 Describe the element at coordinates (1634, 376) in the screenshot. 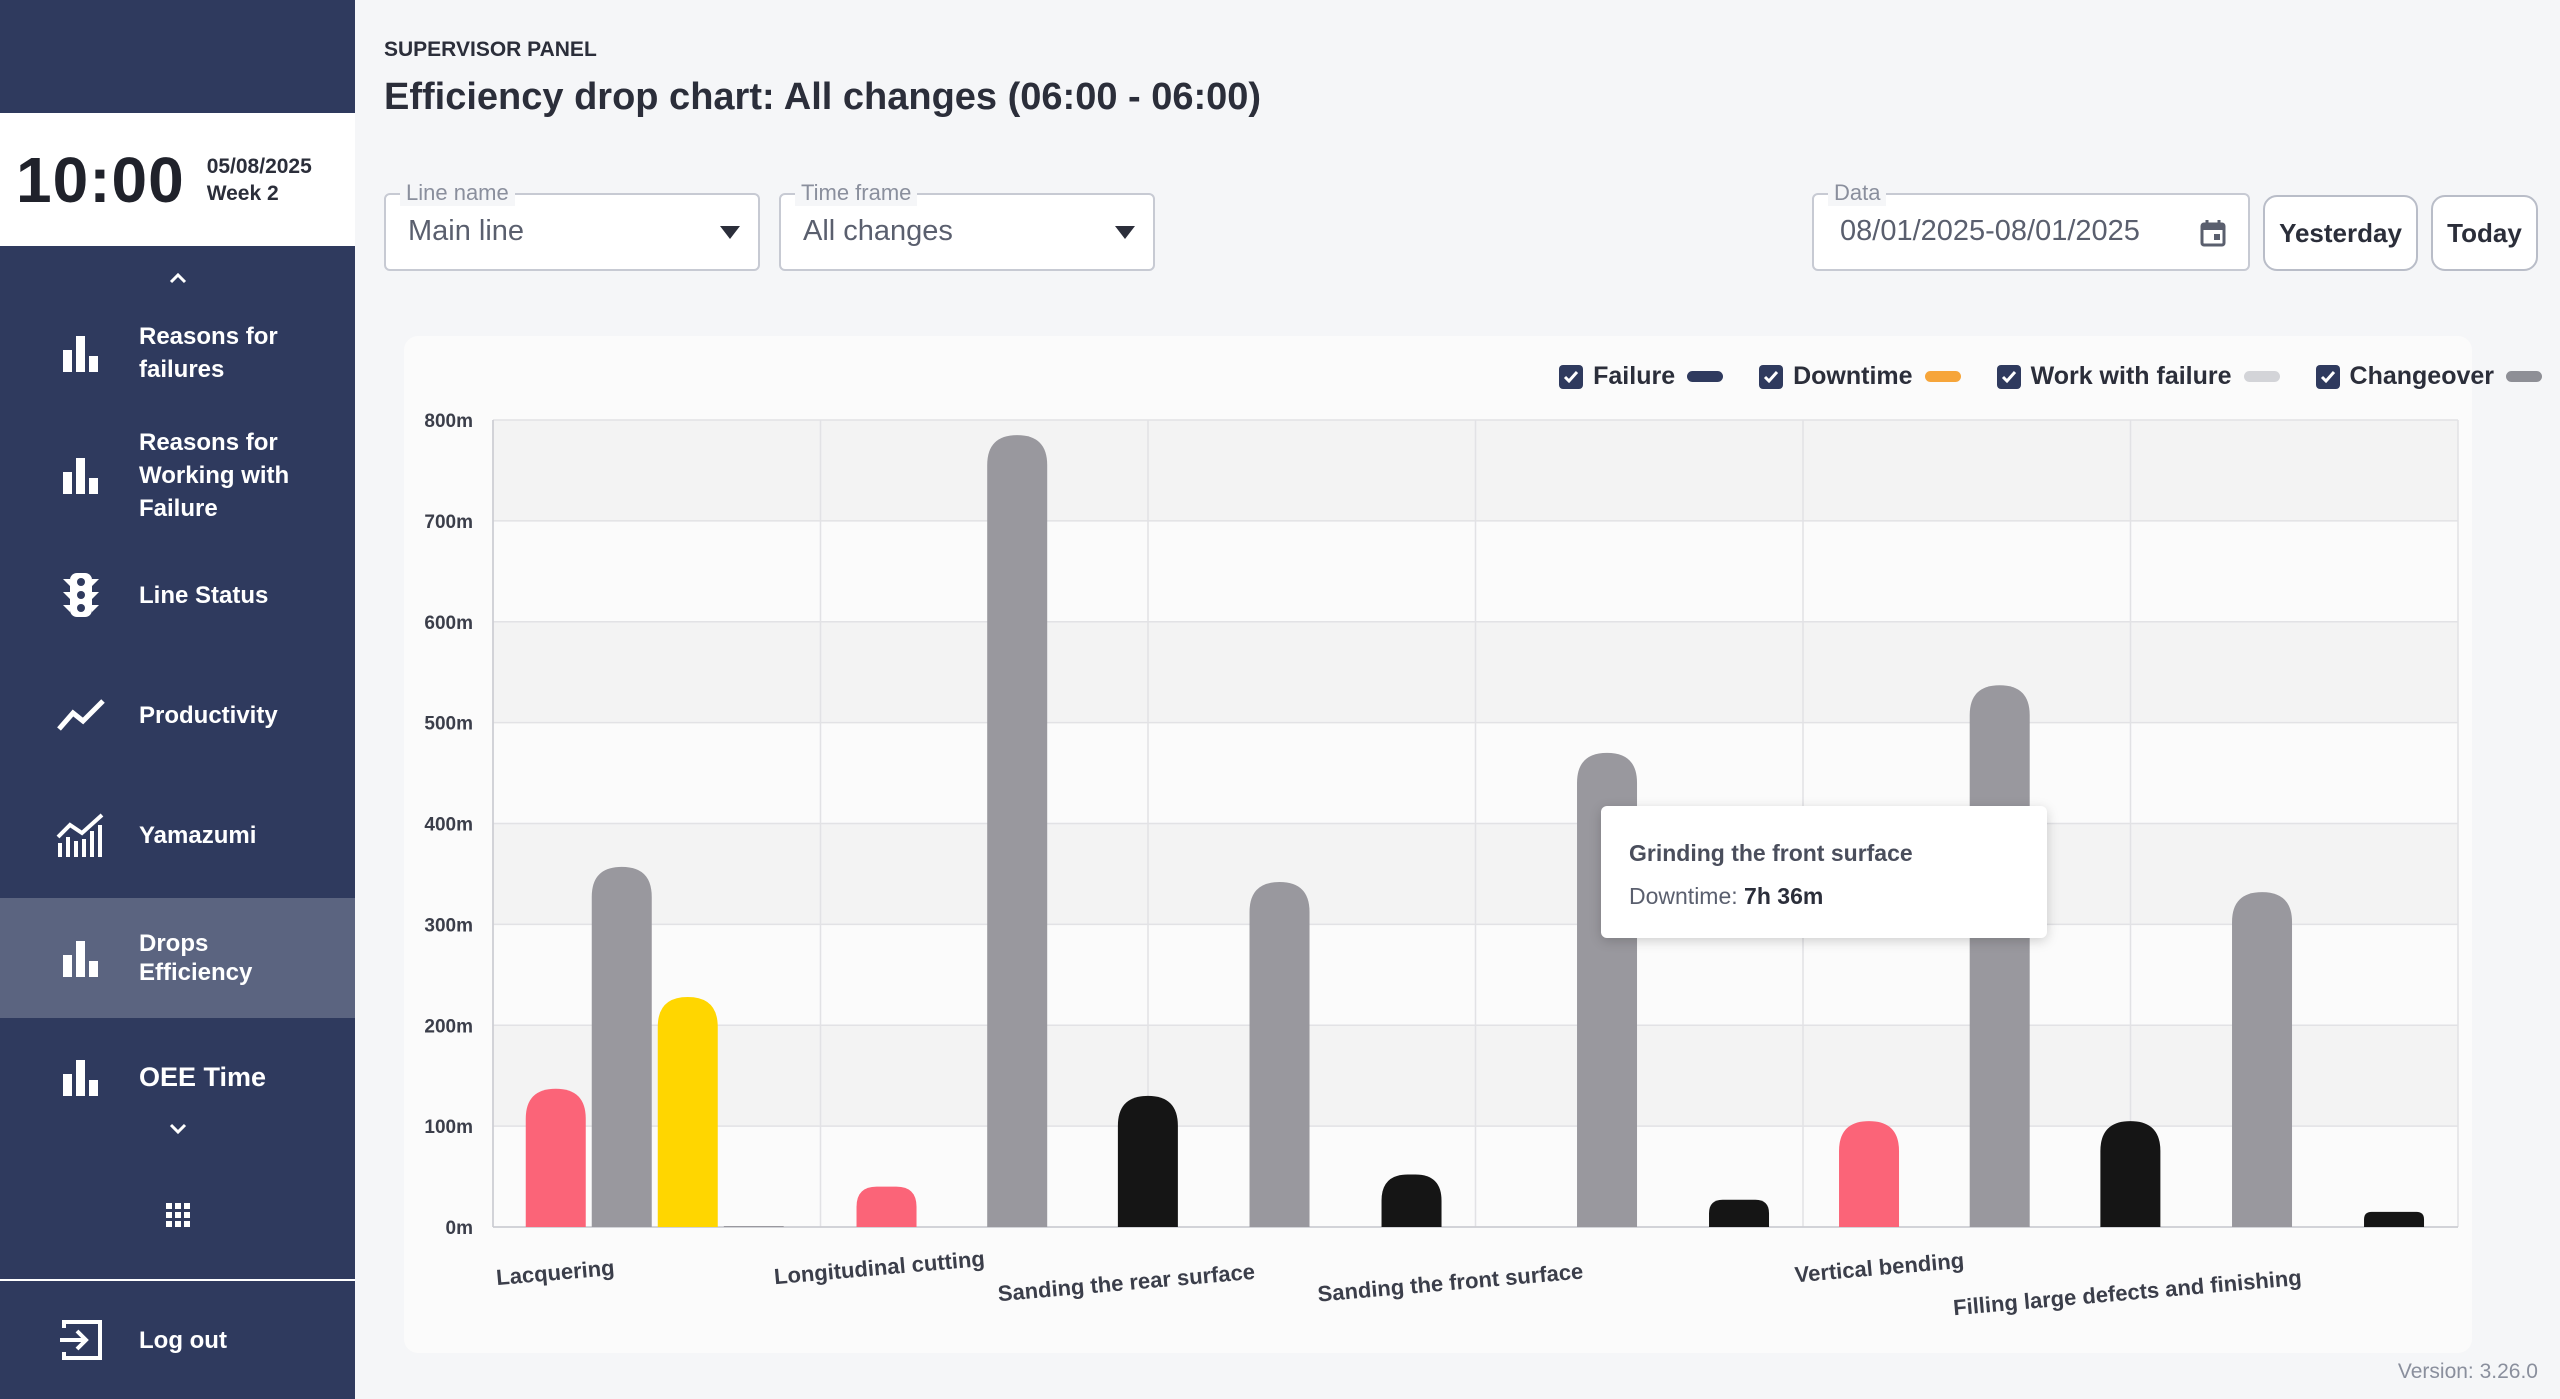

I see `legend-label: Failure` at that location.